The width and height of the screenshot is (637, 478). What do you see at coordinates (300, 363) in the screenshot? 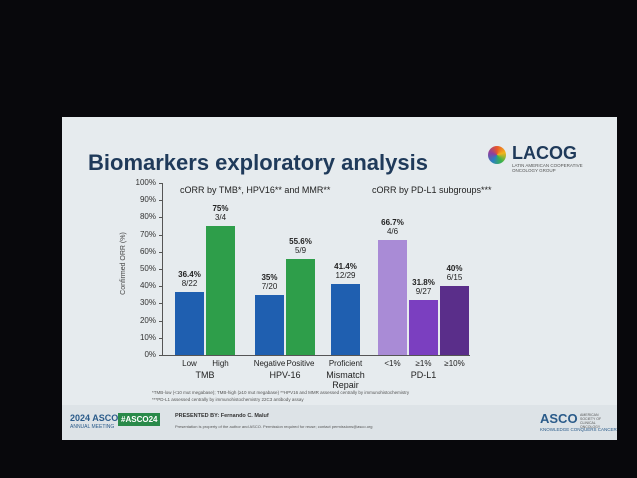
I see `x-tick-label: Positive` at bounding box center [300, 363].